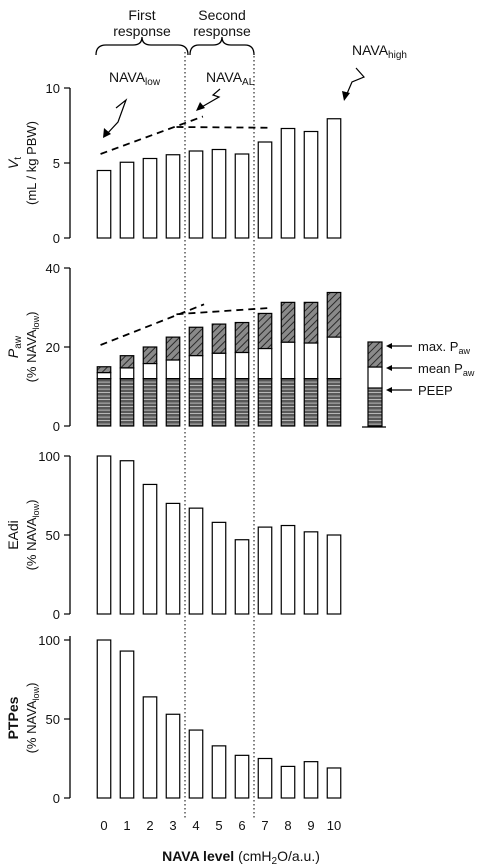  Describe the element at coordinates (435, 390) in the screenshot. I see `legend-peep-label: PEEP` at that location.